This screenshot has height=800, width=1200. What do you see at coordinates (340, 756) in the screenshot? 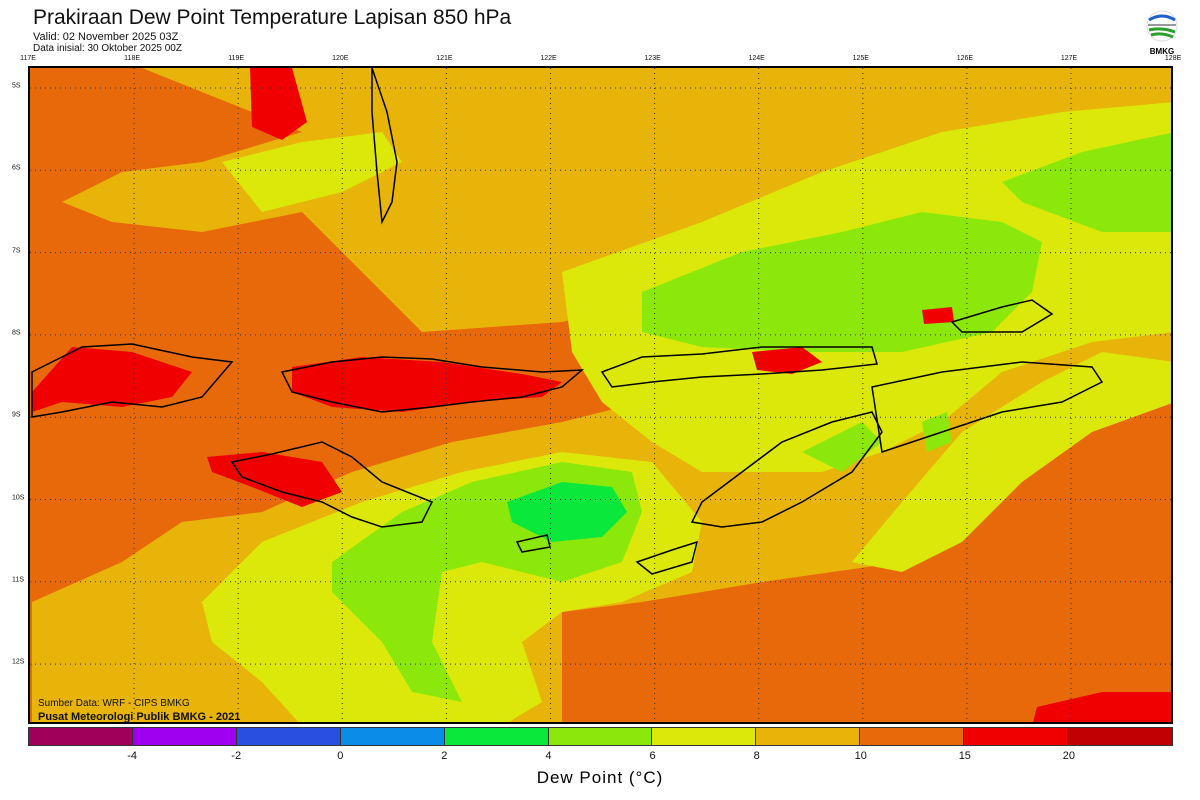
I see `colorbar-tick: 0` at bounding box center [340, 756].